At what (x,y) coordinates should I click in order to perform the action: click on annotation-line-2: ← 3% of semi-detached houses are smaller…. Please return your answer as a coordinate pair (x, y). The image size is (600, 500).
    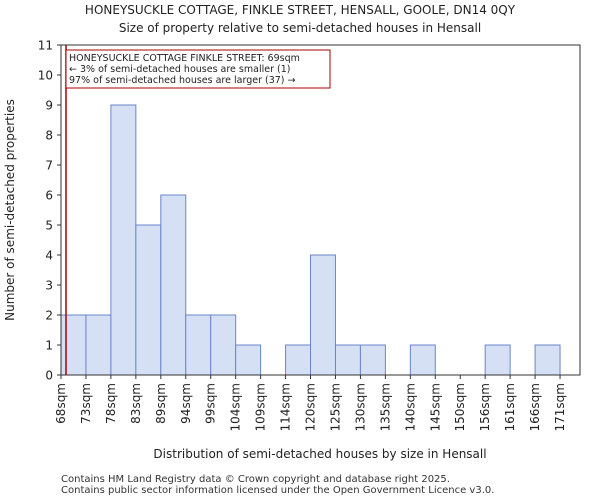
    Looking at the image, I should click on (179, 69).